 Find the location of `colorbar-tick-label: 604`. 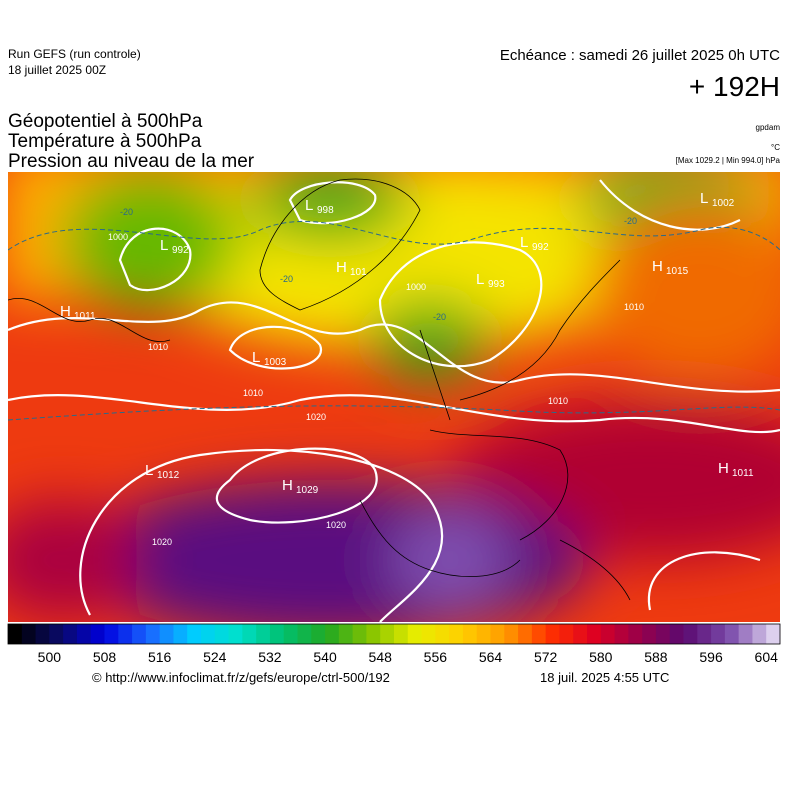

colorbar-tick-label: 604 is located at coordinates (767, 657).